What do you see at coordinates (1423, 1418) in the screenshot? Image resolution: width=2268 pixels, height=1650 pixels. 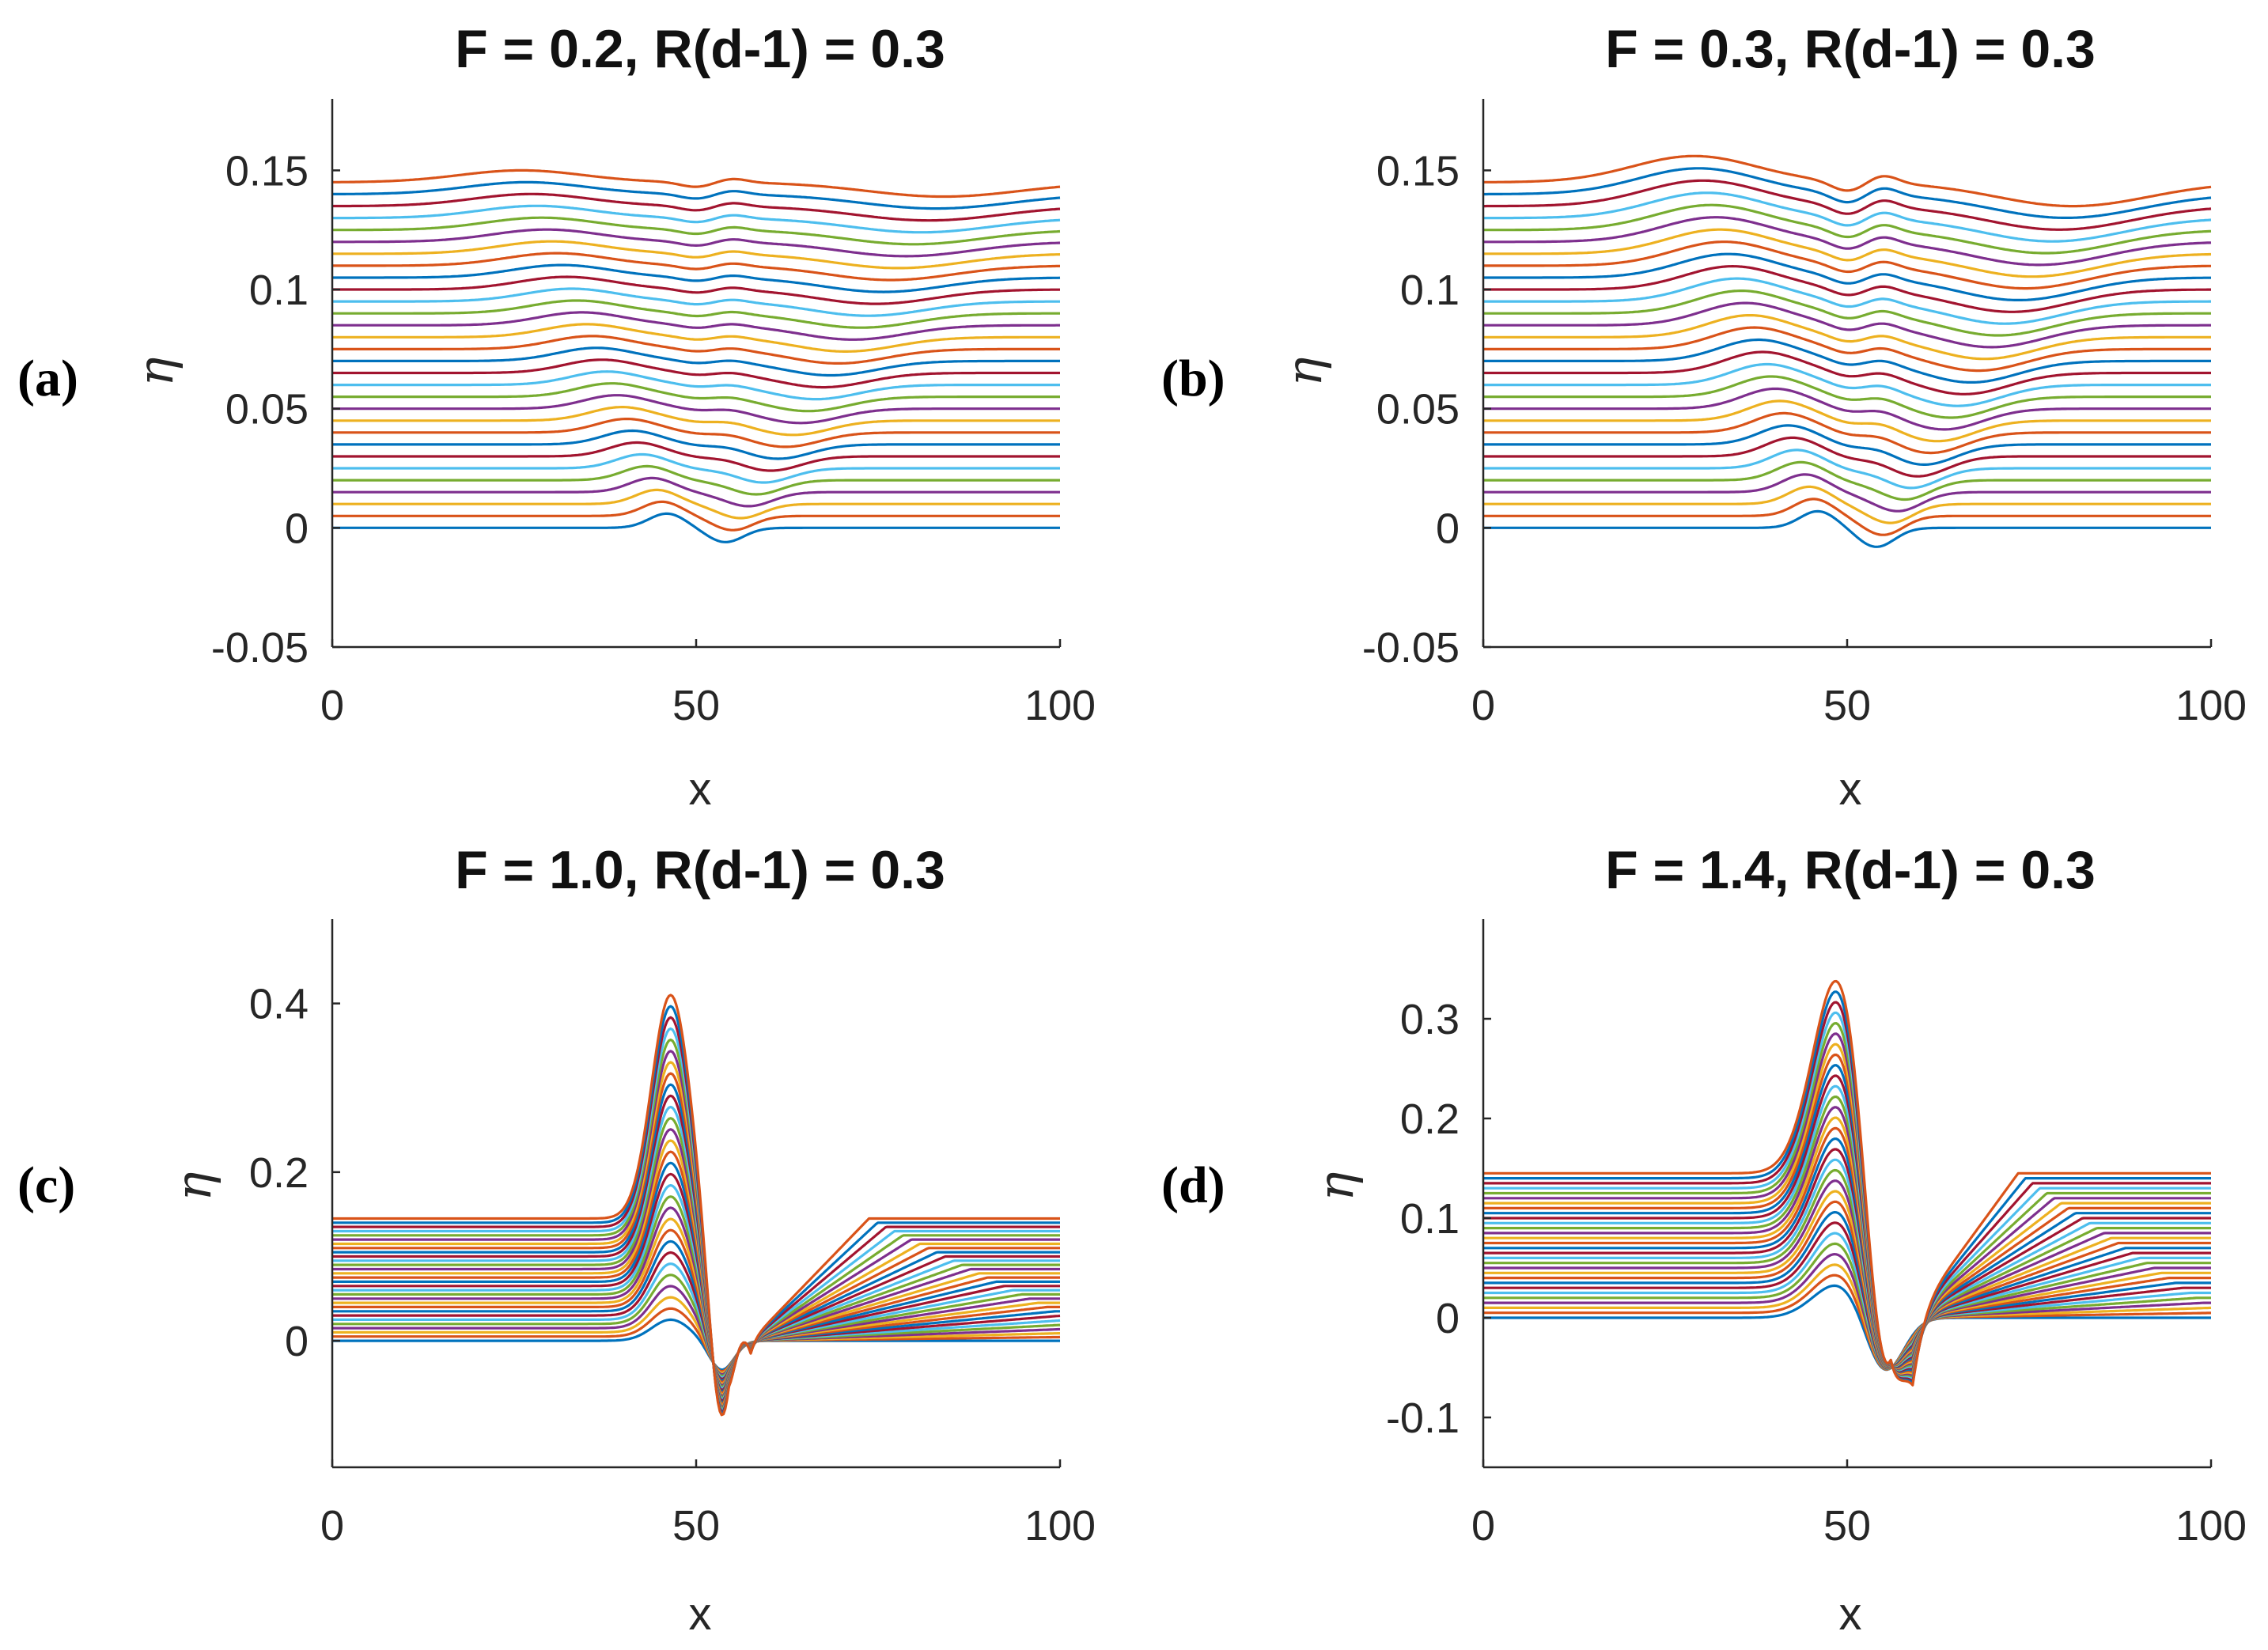 I see `y-tick-label: -0.1` at bounding box center [1423, 1418].